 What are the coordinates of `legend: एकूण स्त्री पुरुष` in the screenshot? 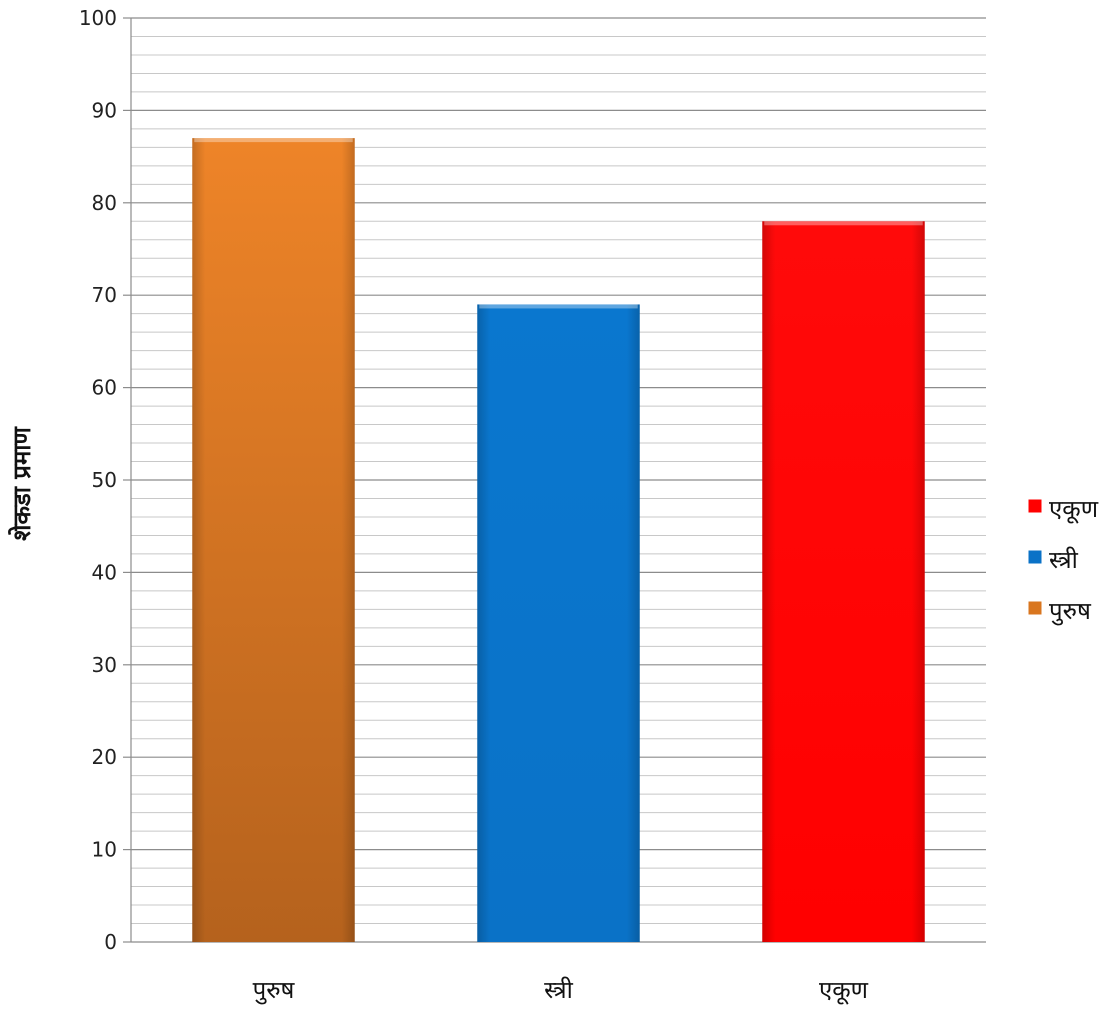 It's located at (1063, 560).